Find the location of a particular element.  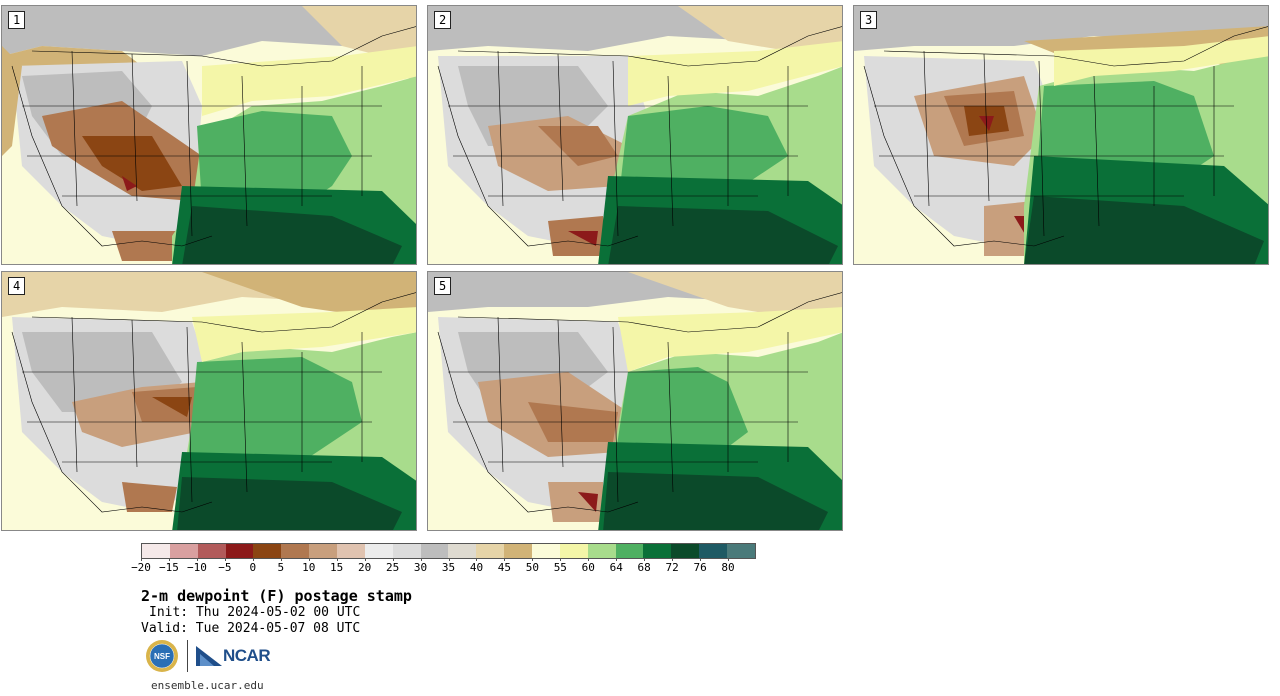

nsf-logo-icon: NSF is located at coordinates (162, 656).